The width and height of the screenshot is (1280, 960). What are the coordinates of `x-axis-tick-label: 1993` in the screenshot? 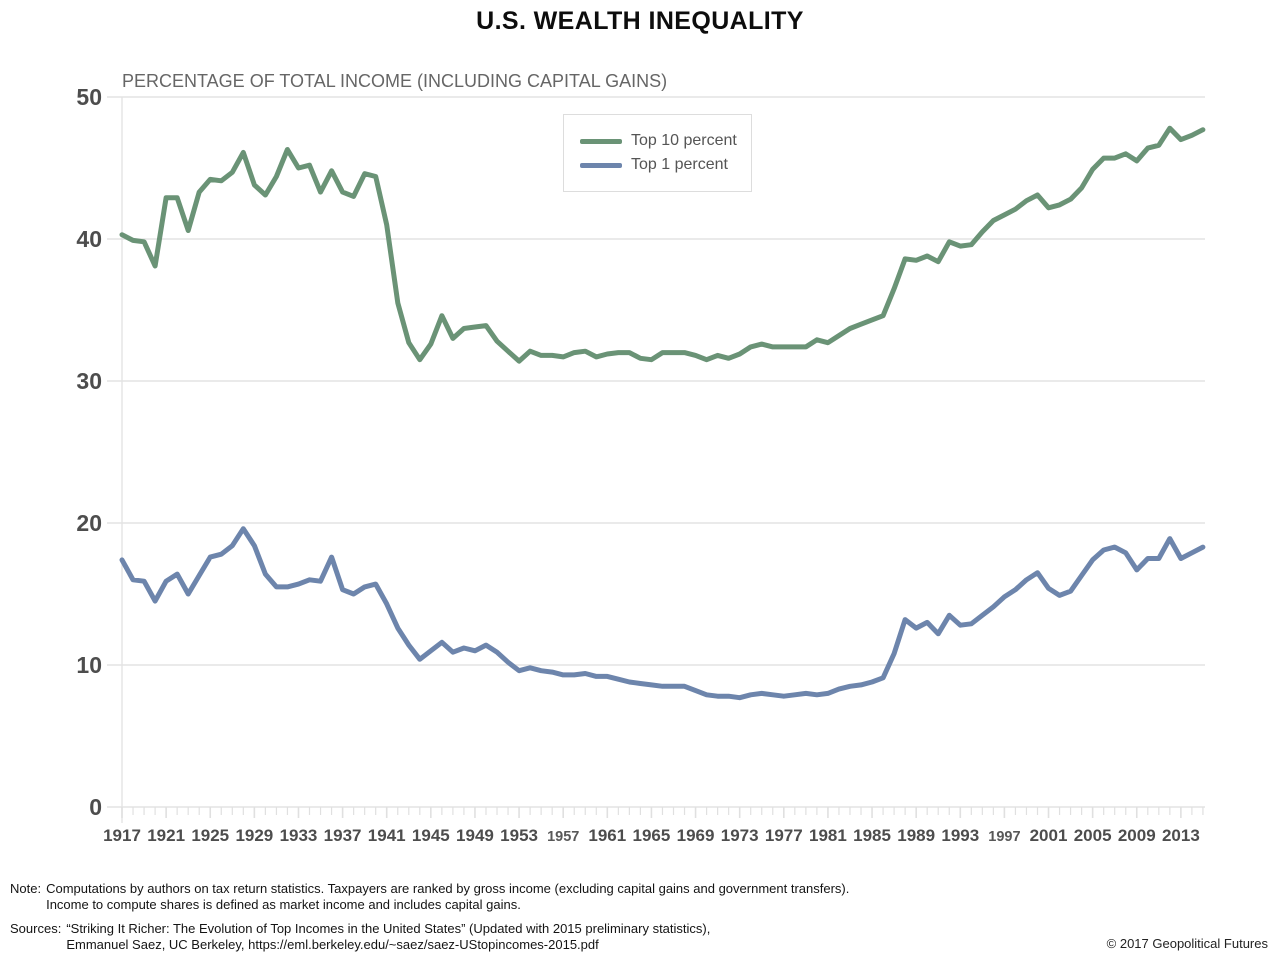 It's located at (960, 835).